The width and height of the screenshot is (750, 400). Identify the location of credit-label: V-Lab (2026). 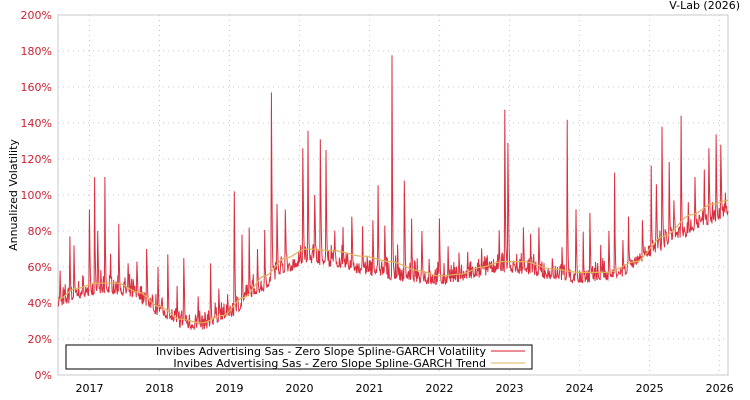
(704, 6).